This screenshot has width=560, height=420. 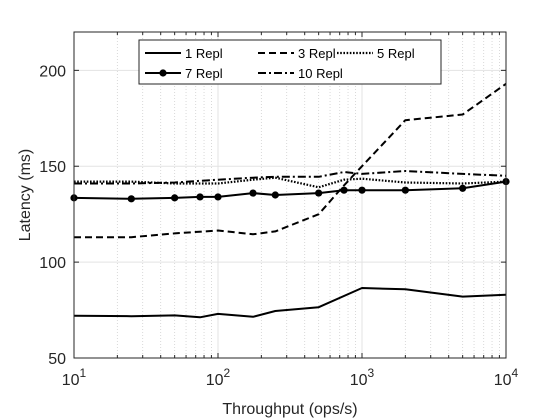 I want to click on series-5-repl-line, so click(x=290, y=182).